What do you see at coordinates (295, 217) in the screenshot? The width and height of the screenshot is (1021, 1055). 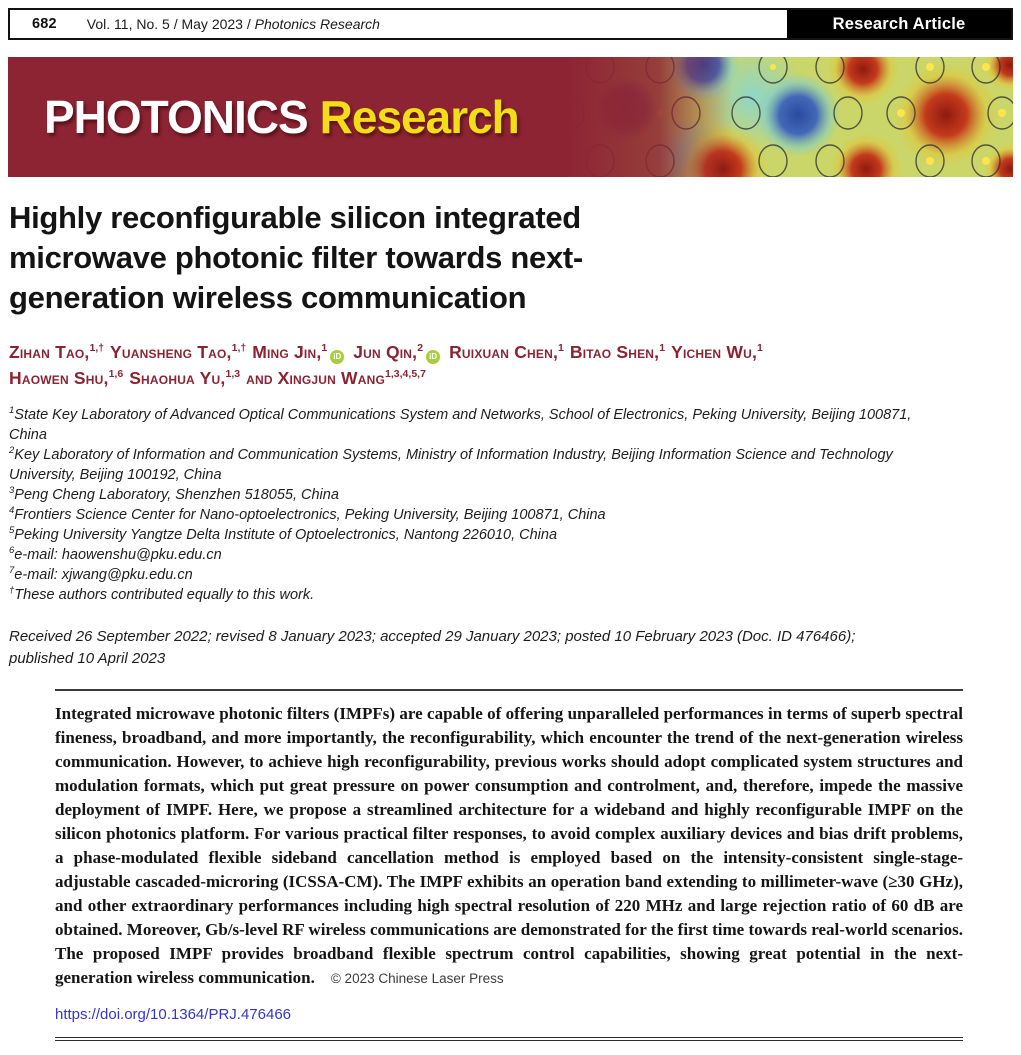 I see `article-title-line-1: Highly reconfigurable silicon integrated` at bounding box center [295, 217].